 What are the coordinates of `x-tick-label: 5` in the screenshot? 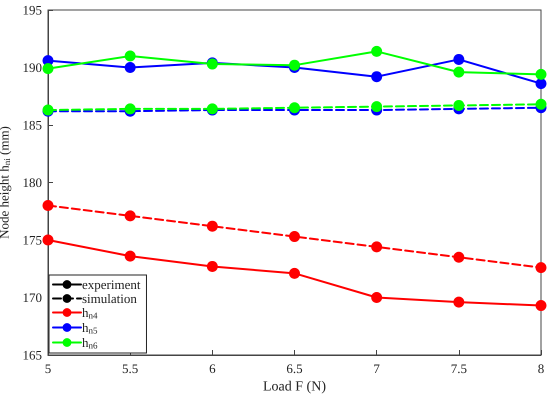 It's located at (48, 368).